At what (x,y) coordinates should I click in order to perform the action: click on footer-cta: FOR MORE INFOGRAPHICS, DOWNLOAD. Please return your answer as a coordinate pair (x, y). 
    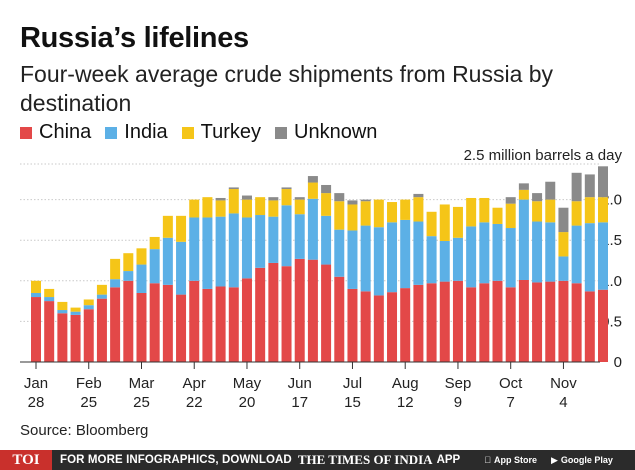
    Looking at the image, I should click on (176, 460).